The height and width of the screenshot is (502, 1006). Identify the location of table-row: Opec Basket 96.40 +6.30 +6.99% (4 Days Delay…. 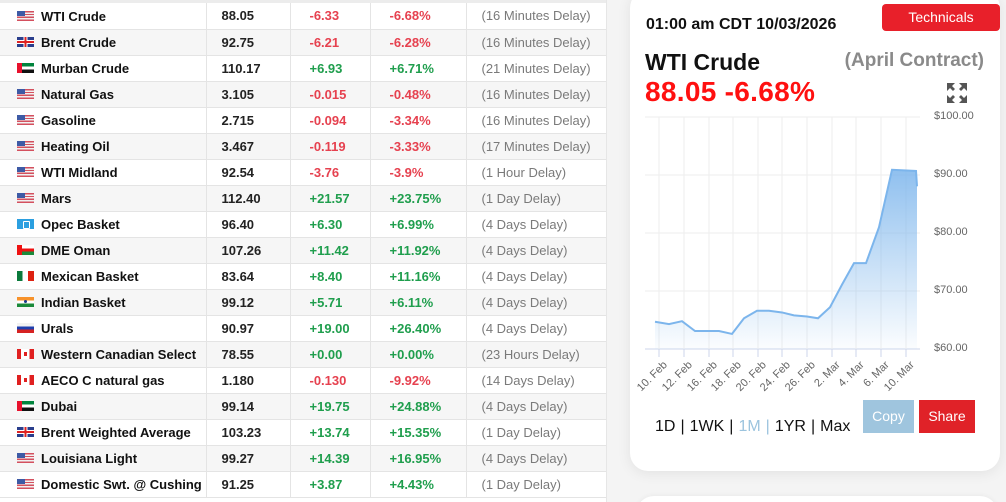
(303, 224).